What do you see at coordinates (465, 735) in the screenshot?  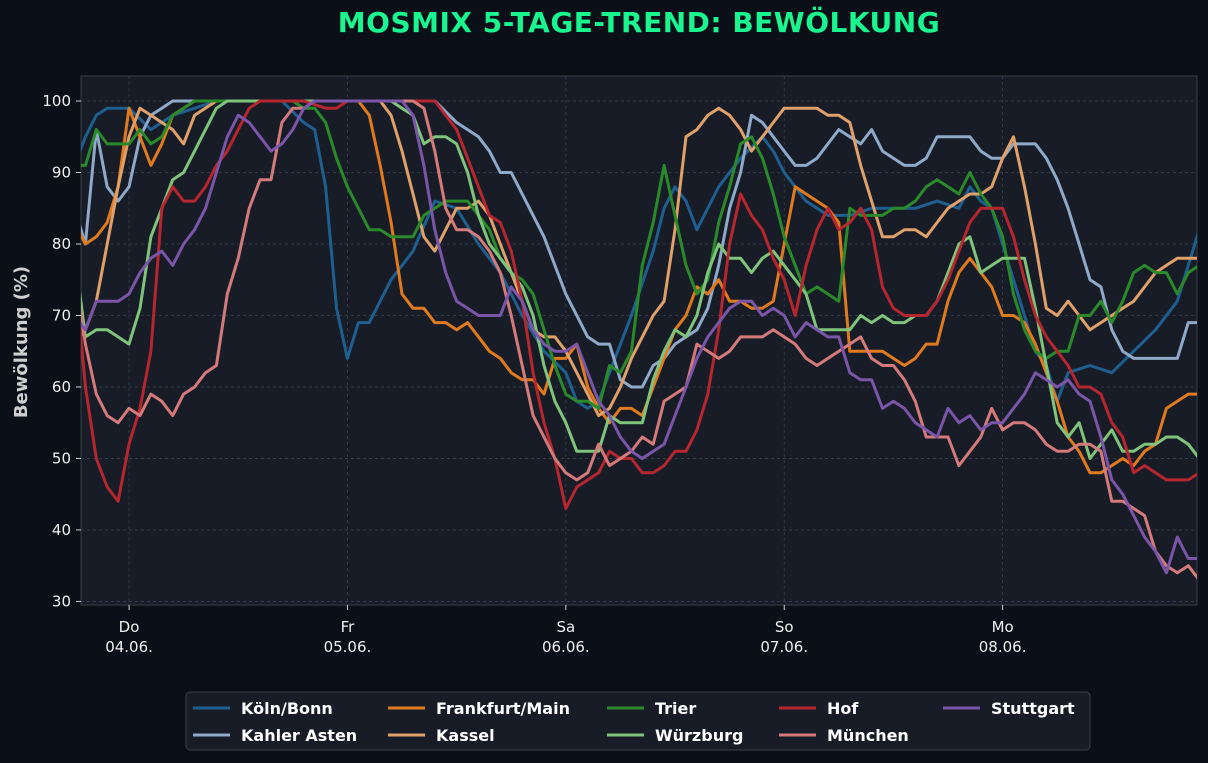 I see `legend-label: Kassel` at bounding box center [465, 735].